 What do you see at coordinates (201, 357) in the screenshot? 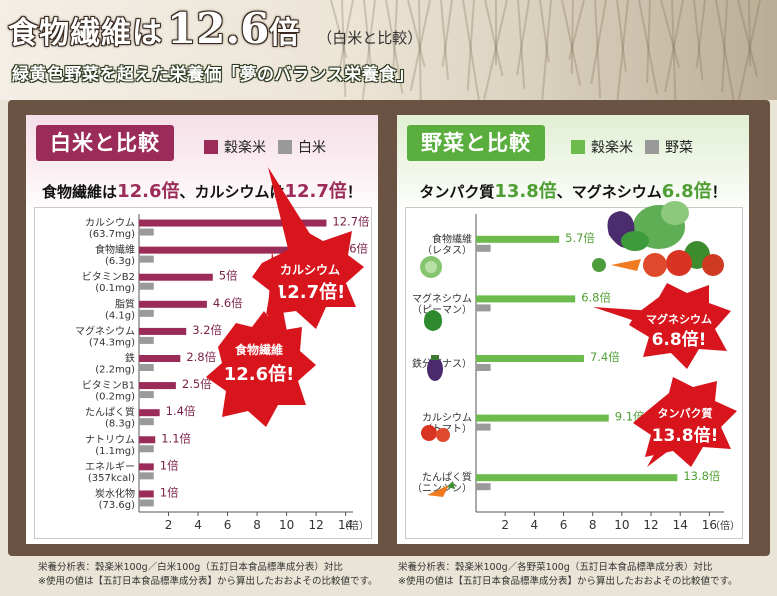
I see `bar-value-label: 2.8倍` at bounding box center [201, 357].